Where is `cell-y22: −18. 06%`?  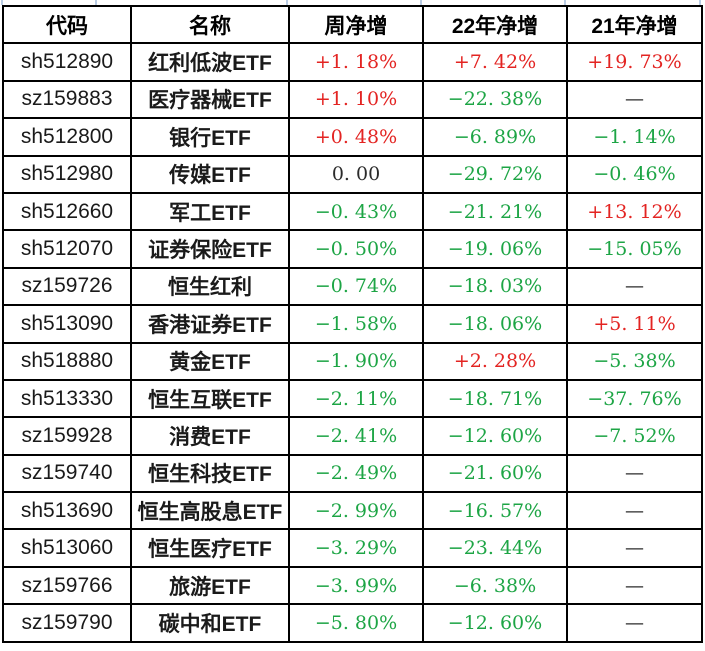
cell-y22: −18. 06% is located at coordinates (495, 324).